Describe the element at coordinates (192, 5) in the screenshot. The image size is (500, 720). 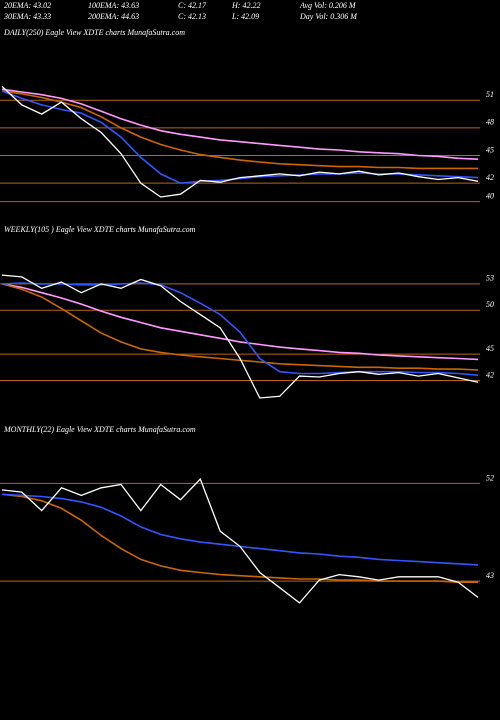
I see `header-stat: C: 42.17` at that location.